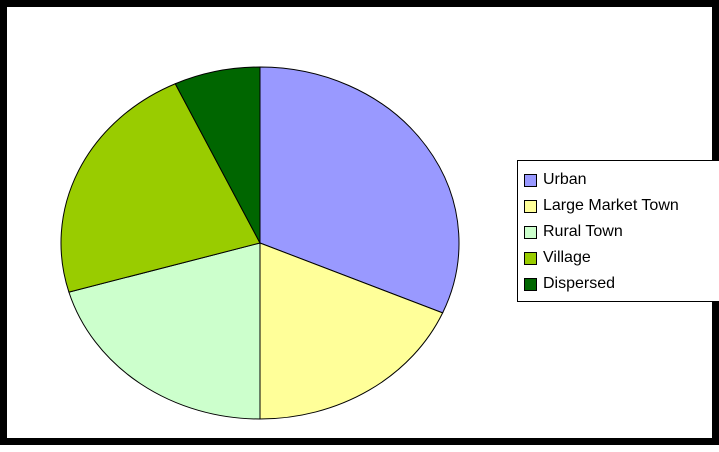 The image size is (719, 452). Describe the element at coordinates (621, 284) in the screenshot. I see `legend-item-dispersed: Dispersed` at that location.